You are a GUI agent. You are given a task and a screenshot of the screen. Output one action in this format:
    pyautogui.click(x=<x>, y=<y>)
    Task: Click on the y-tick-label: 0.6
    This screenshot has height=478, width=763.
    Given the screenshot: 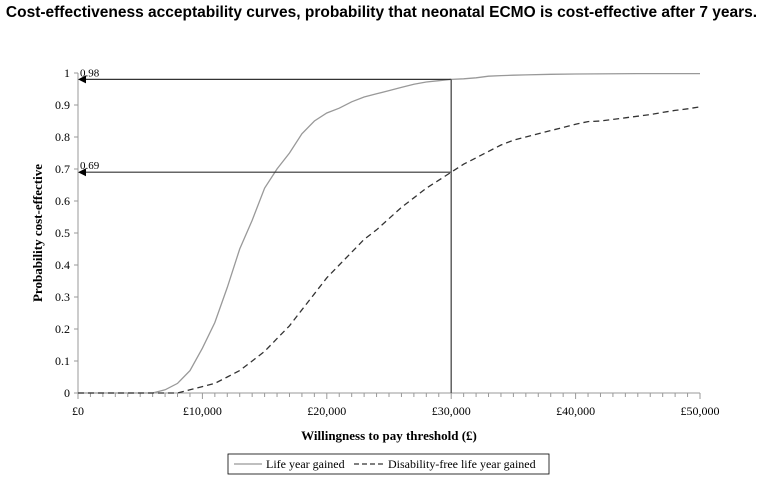 What is the action you would take?
    pyautogui.click(x=62, y=201)
    